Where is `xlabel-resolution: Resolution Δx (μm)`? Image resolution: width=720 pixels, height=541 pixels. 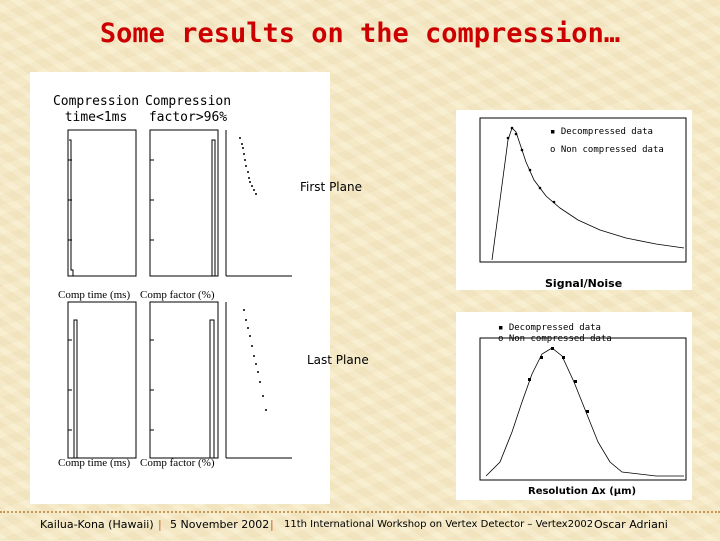 xlabel-resolution: Resolution Δx (μm) is located at coordinates (582, 491).